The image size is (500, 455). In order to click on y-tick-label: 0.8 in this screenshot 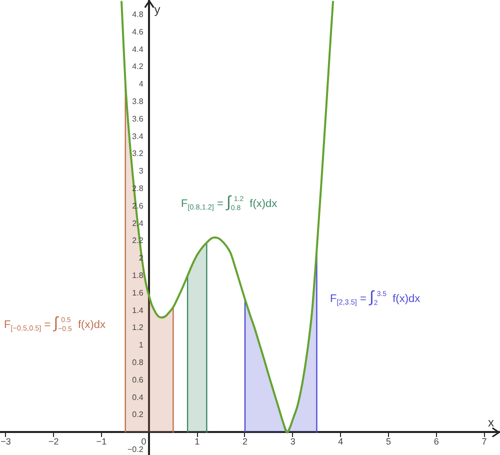, I will do `click(138, 362)`.